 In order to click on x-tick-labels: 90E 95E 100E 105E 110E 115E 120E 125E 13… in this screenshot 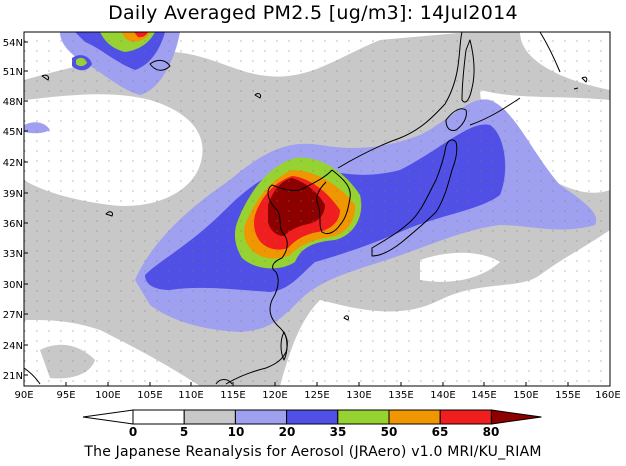, I will do `click(317, 395)`.